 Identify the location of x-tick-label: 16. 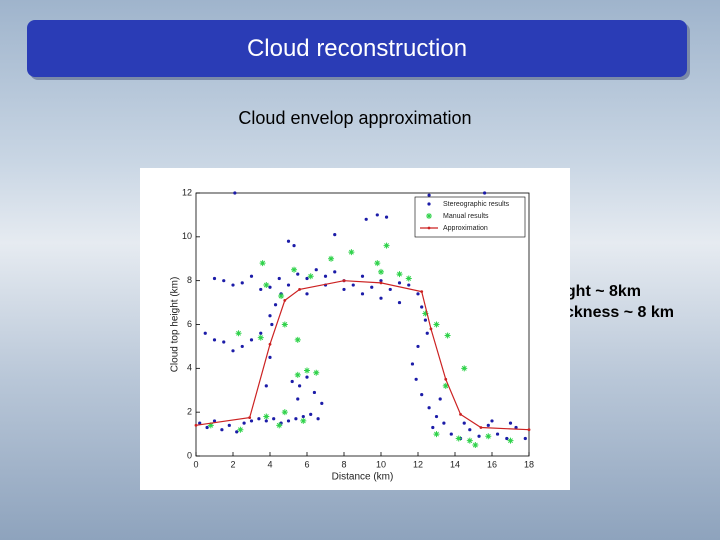
(492, 464).